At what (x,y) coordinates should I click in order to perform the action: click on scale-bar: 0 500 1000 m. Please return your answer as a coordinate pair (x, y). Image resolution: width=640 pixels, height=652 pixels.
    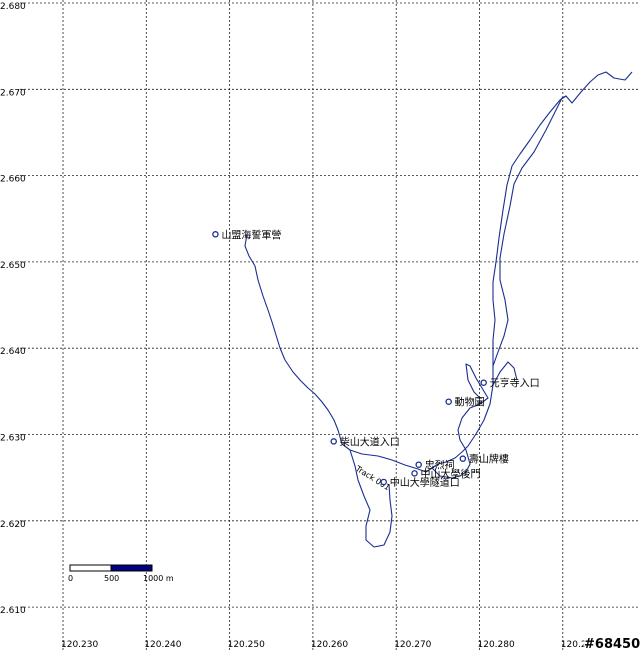
    Looking at the image, I should click on (121, 573).